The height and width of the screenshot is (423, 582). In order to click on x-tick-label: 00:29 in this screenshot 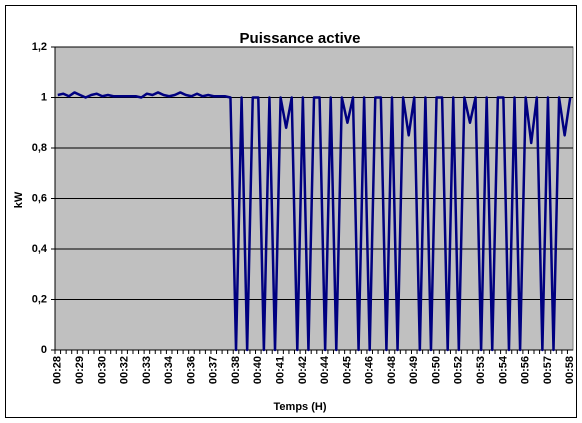, I will do `click(80, 370)`.